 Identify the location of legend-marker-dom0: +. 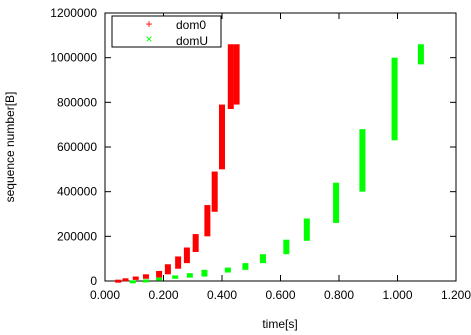
(148, 24).